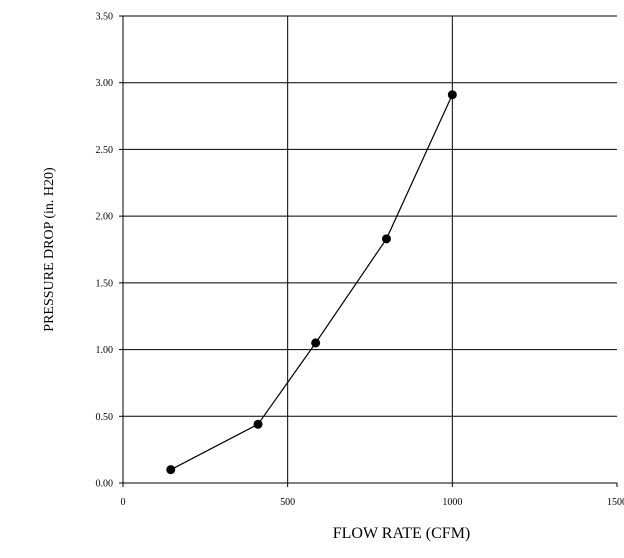  Describe the element at coordinates (105, 417) in the screenshot. I see `y-tick-label: 0.50` at that location.